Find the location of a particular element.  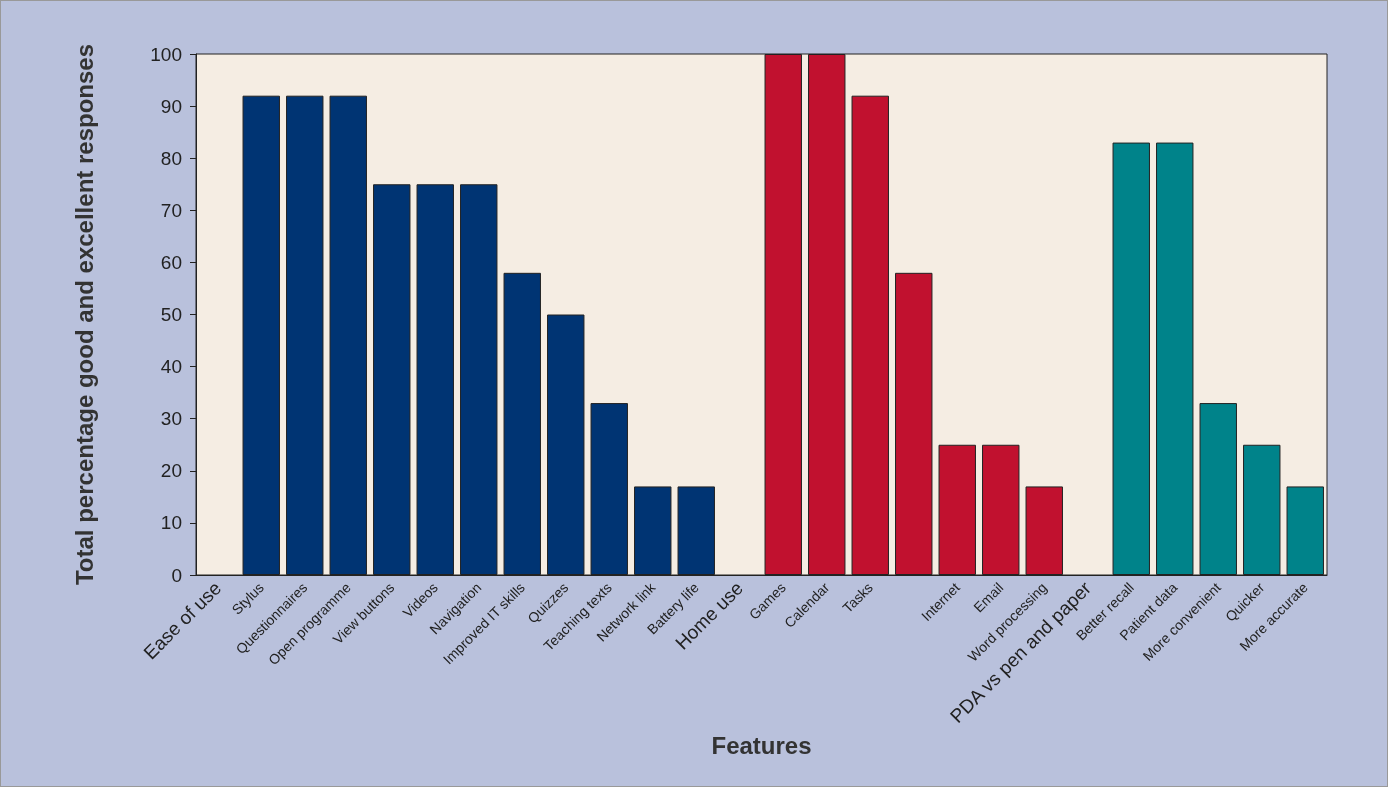

y-axis-title: Total percentage good and excellent responses is located at coordinates (84, 314).